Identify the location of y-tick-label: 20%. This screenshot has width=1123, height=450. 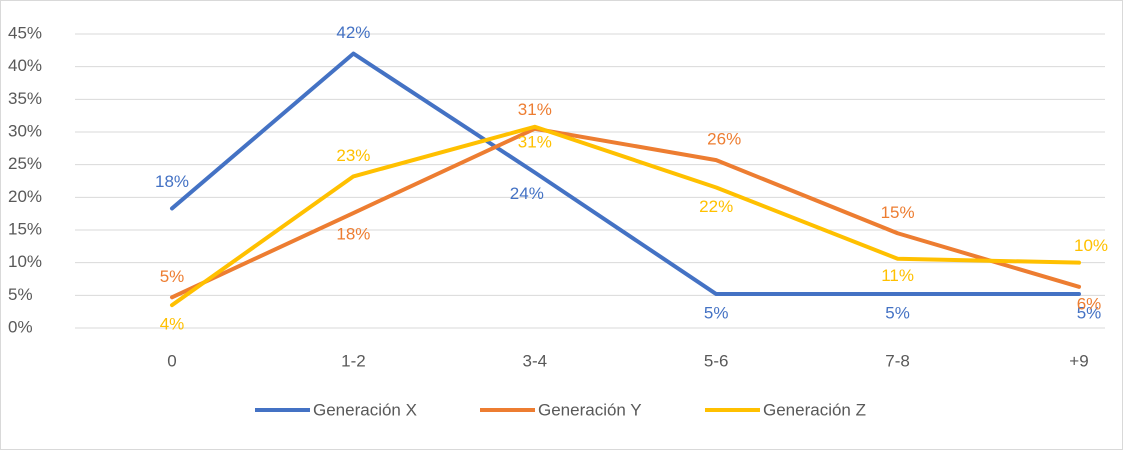
(25, 196).